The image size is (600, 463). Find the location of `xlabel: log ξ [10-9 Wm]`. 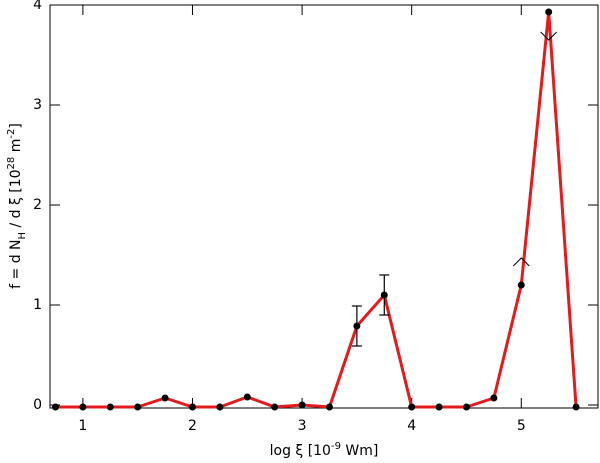

xlabel: log ξ [10-9 Wm] is located at coordinates (324, 450).